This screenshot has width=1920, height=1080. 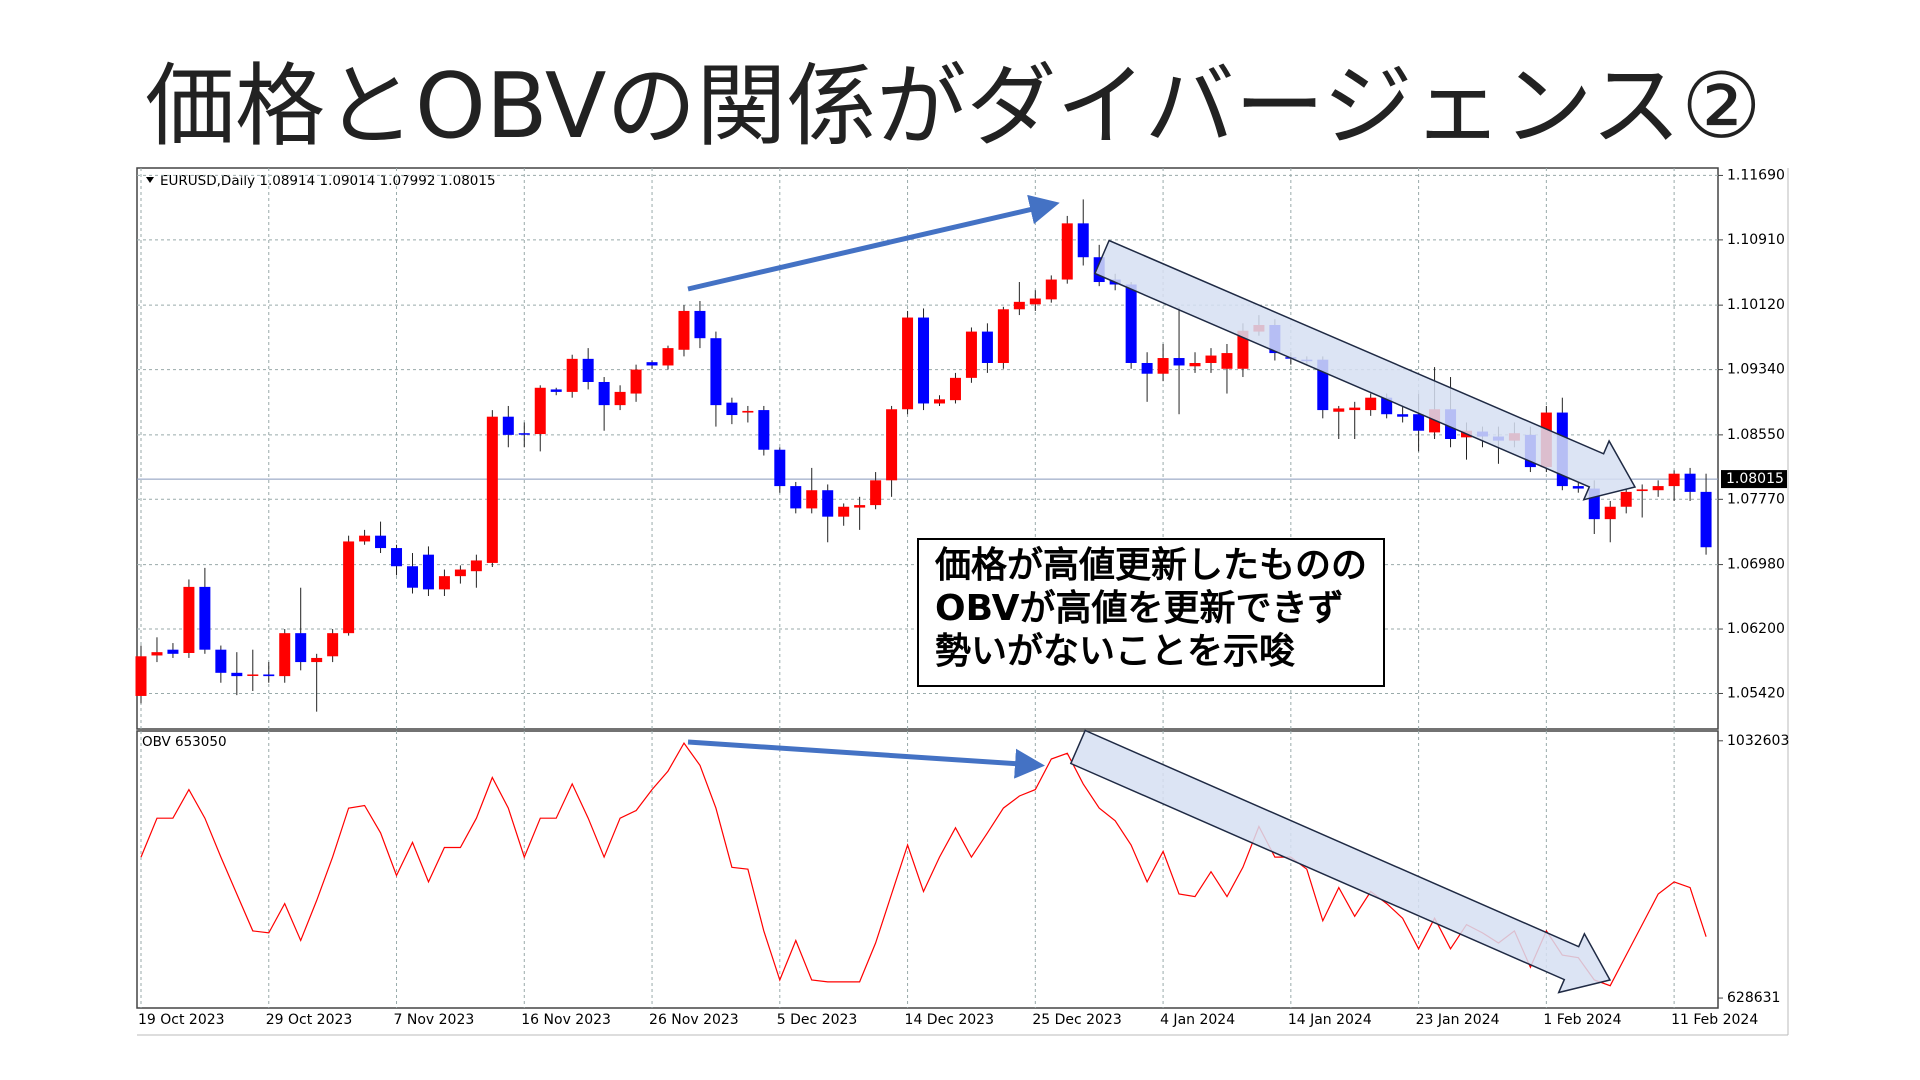 I want to click on header-arrow, so click(x=150, y=180).